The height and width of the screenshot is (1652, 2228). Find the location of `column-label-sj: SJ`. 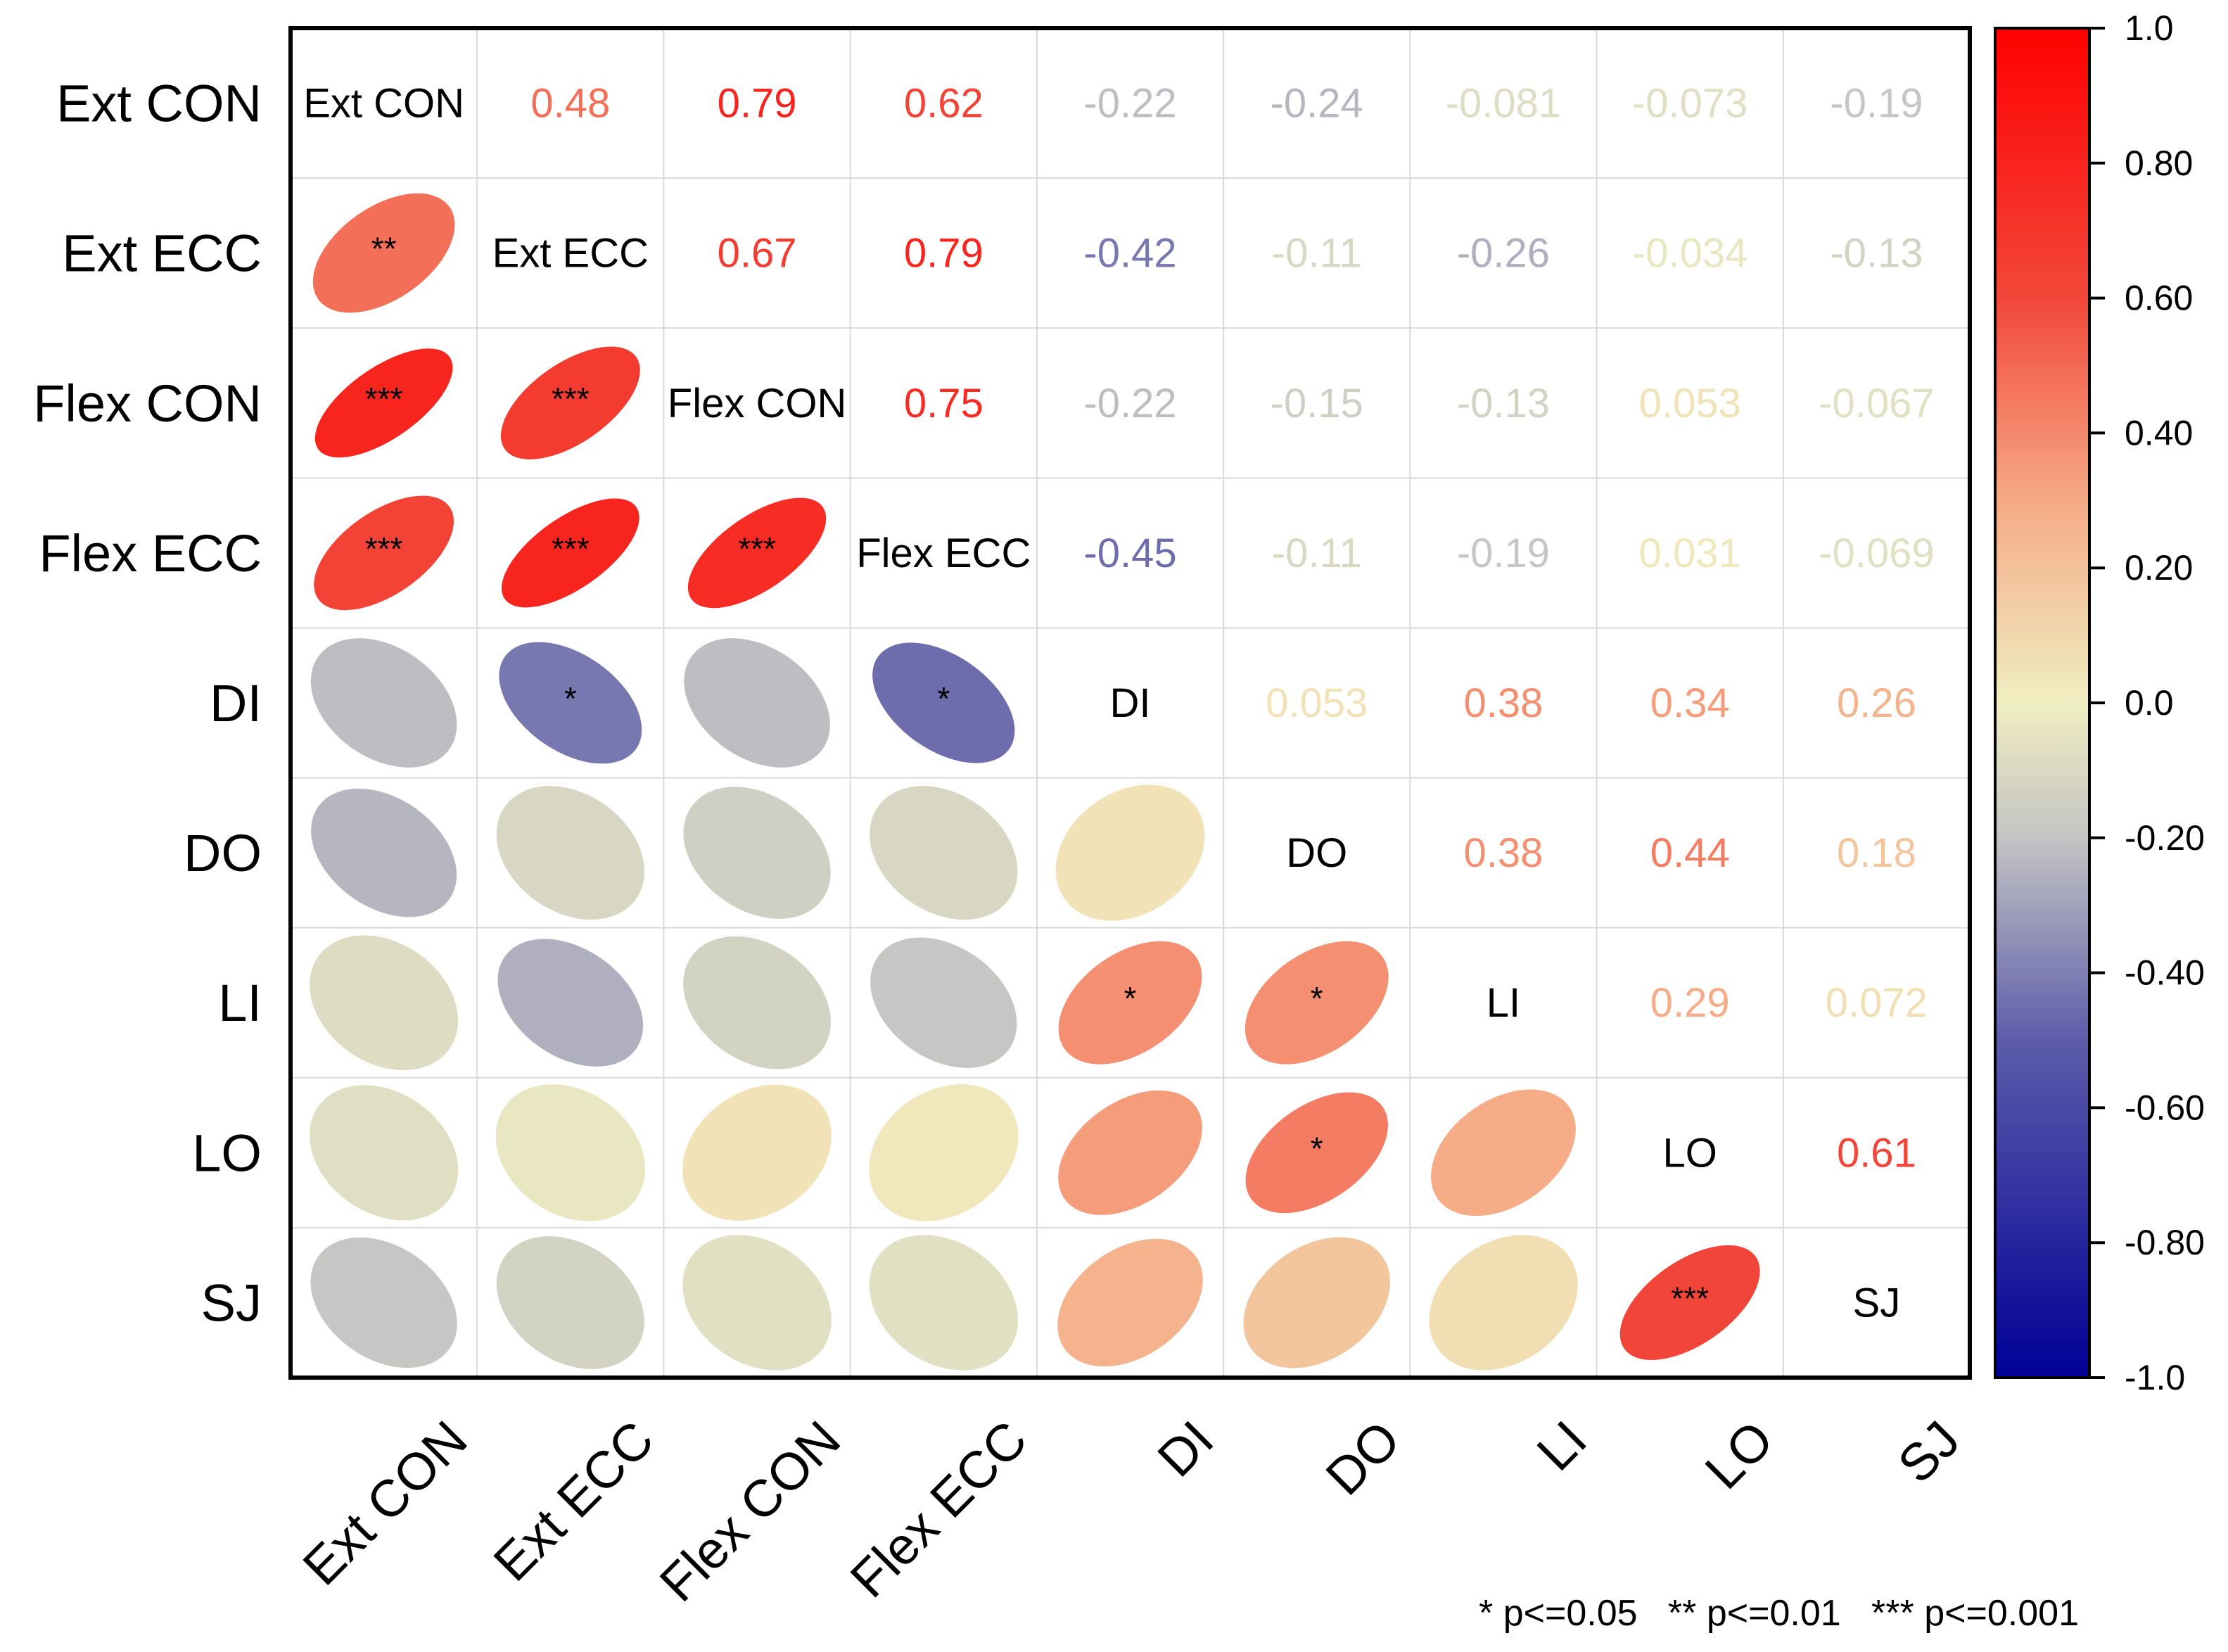

column-label-sj: SJ is located at coordinates (1929, 1452).